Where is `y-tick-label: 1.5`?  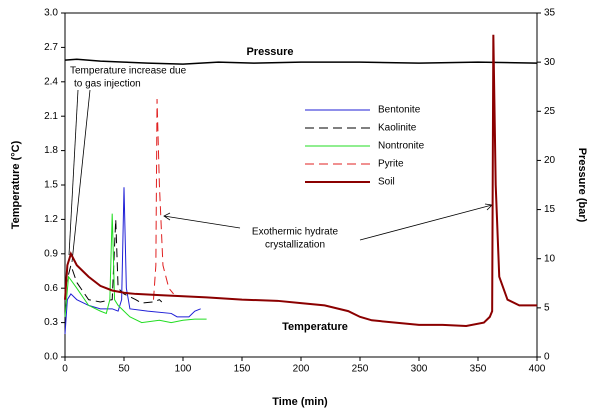 y-tick-label: 1.5 is located at coordinates (51, 185).